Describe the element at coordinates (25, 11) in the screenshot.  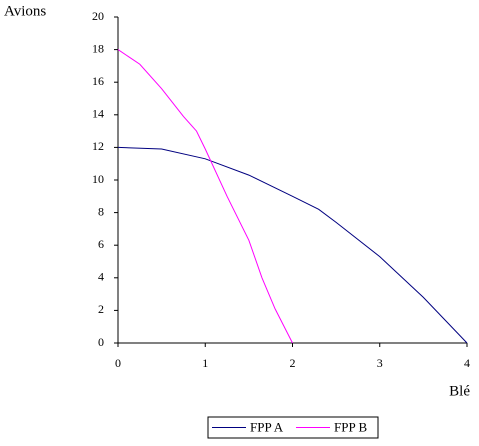
I see `y-axis-label: Avions` at that location.